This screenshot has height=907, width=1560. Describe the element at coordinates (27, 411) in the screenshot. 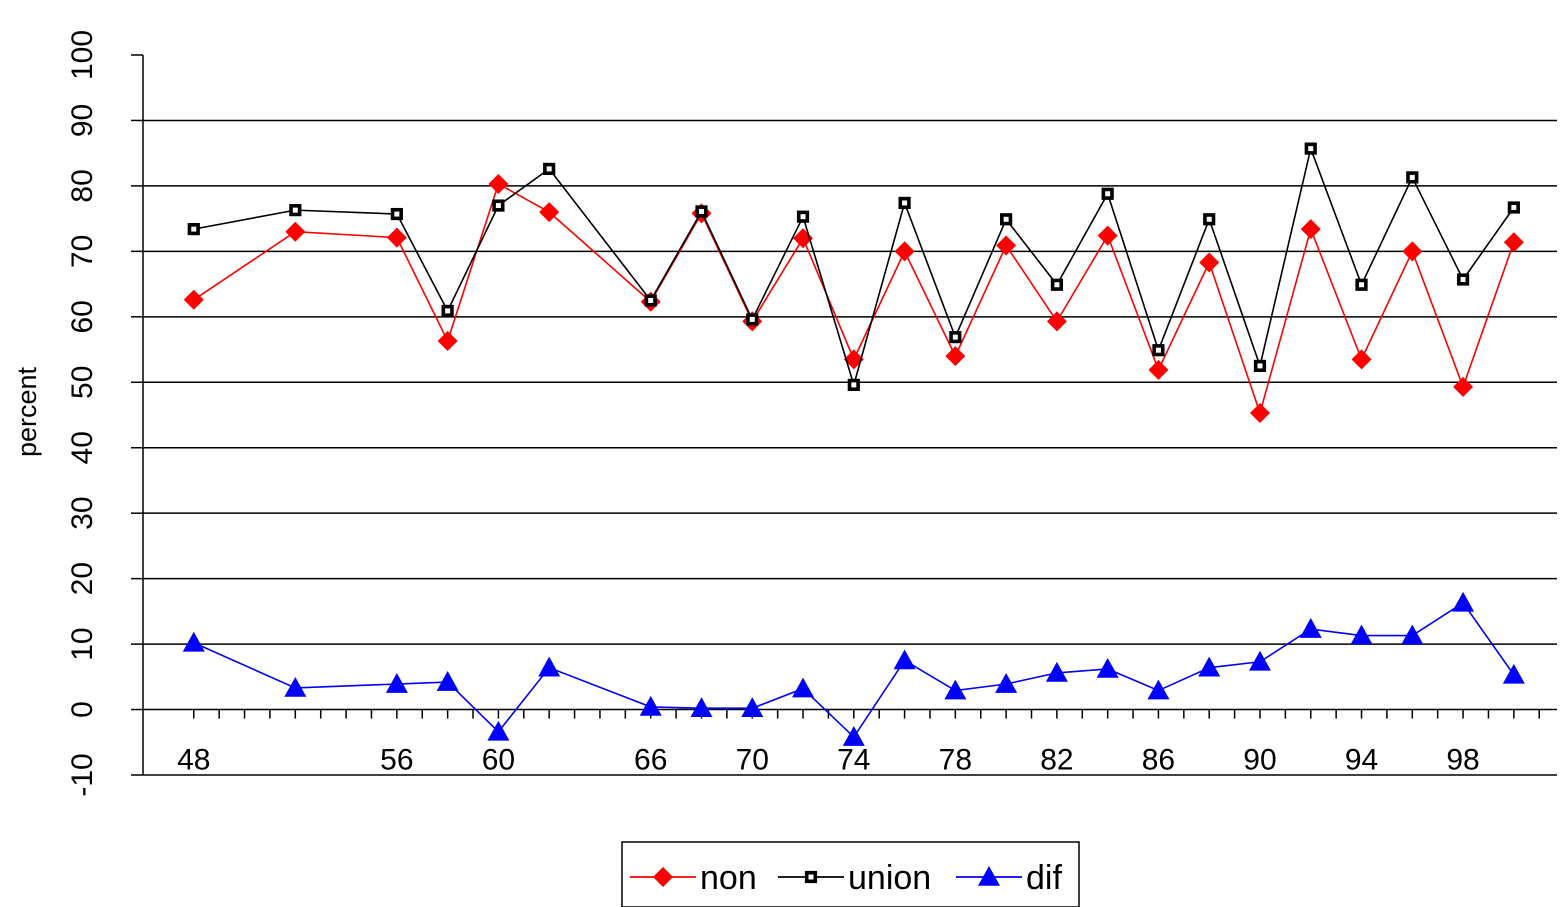

I see `y-axis-title: percent` at that location.